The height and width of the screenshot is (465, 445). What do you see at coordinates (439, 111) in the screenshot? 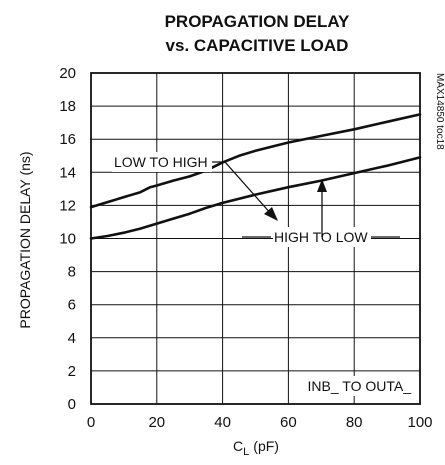
I see `figure-code: MAX14850 toc18` at bounding box center [439, 111].